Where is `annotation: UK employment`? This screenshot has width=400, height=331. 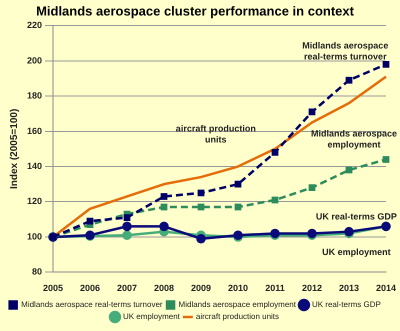 annotation: UK employment is located at coordinates (356, 251).